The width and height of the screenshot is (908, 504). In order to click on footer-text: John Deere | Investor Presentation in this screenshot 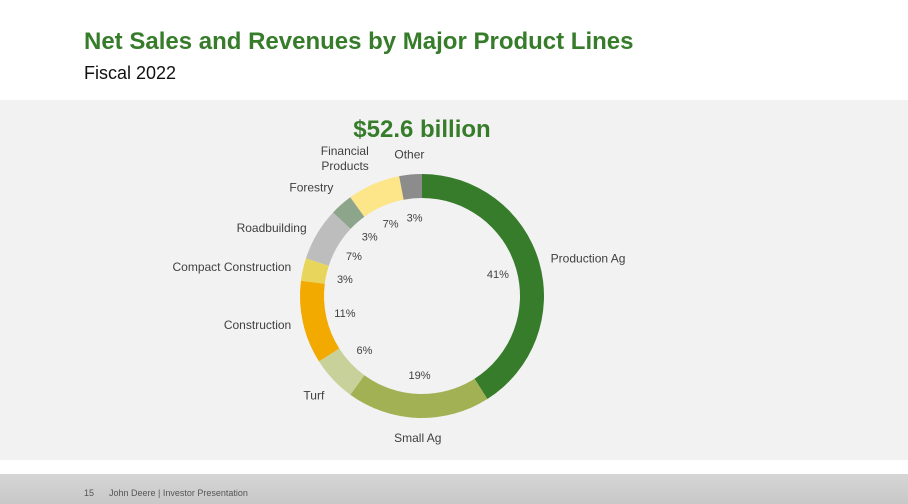, I will do `click(178, 493)`.